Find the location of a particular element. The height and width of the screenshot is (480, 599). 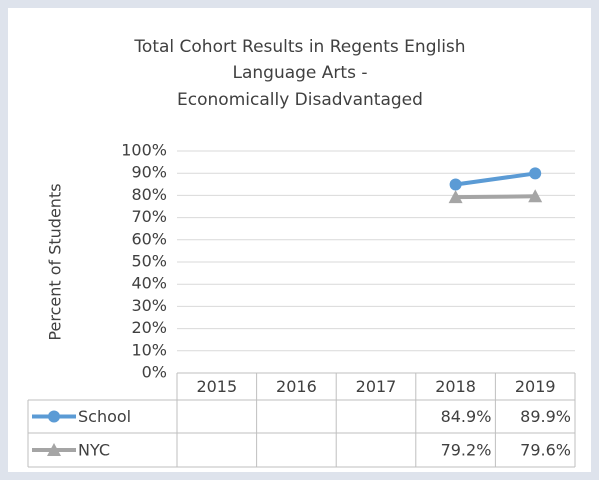

data-label: 84.9% is located at coordinates (466, 416).